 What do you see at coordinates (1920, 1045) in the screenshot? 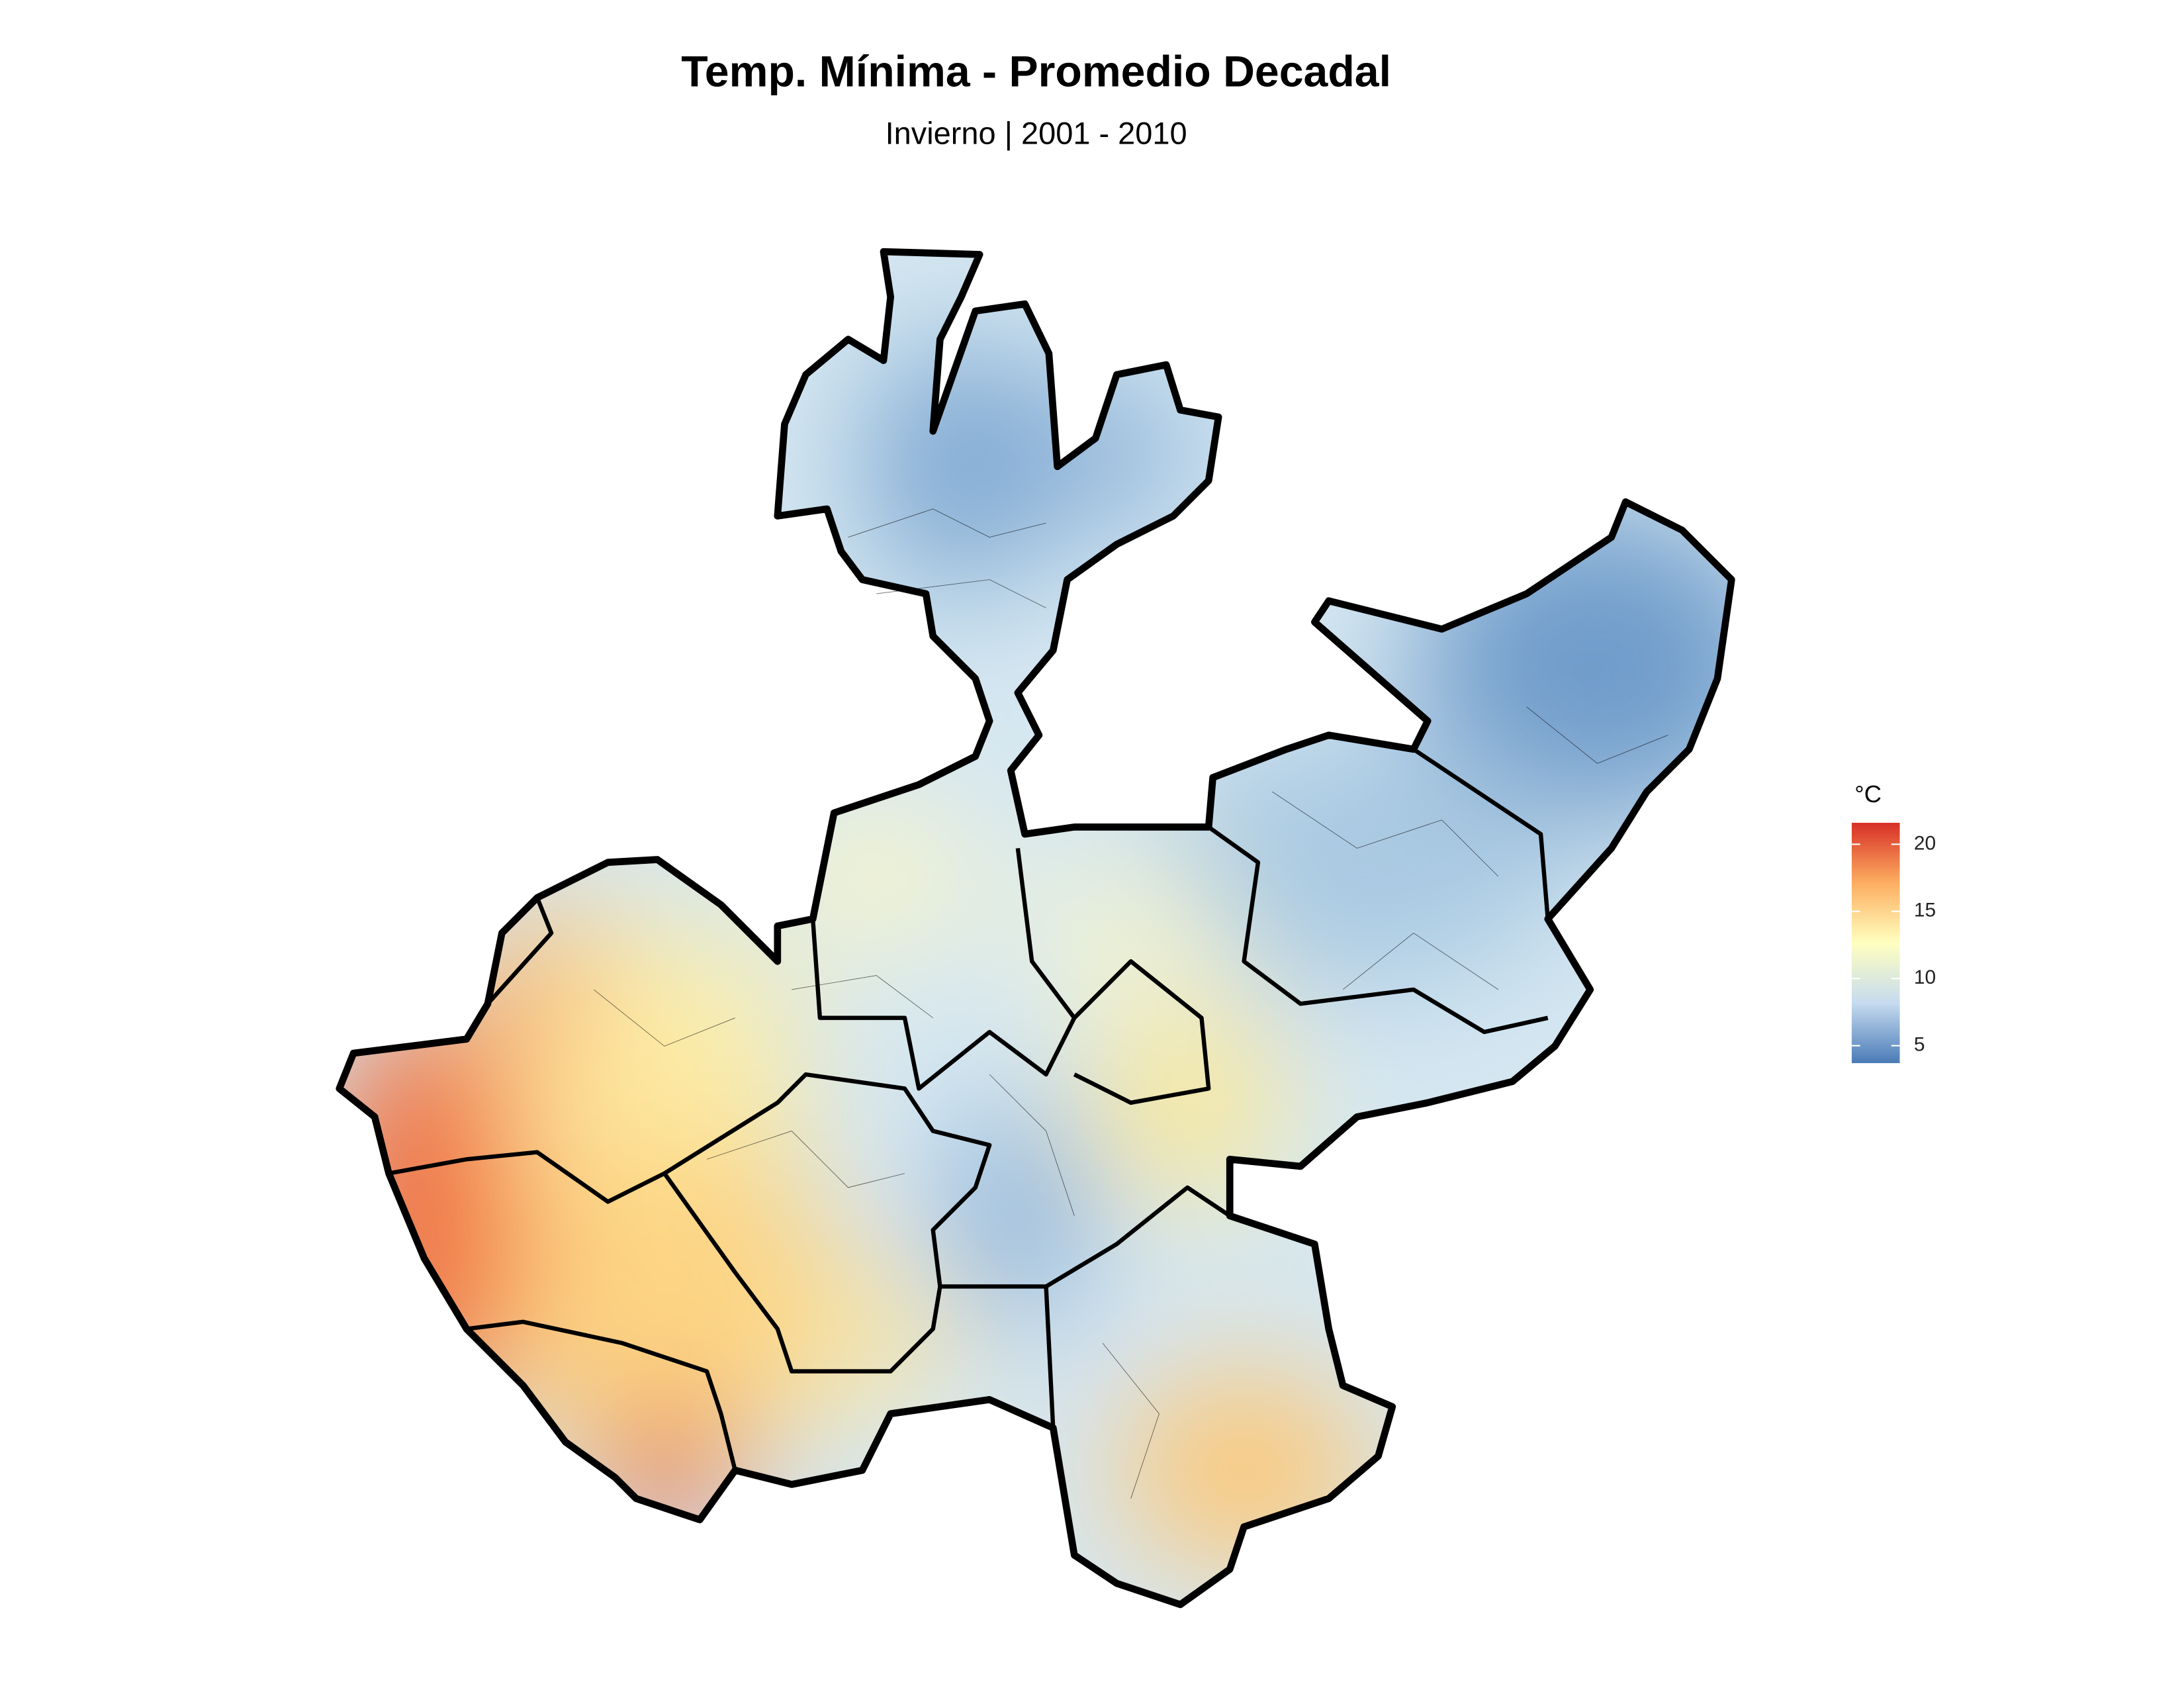
I see `legend-tick-label: 5` at bounding box center [1920, 1045].